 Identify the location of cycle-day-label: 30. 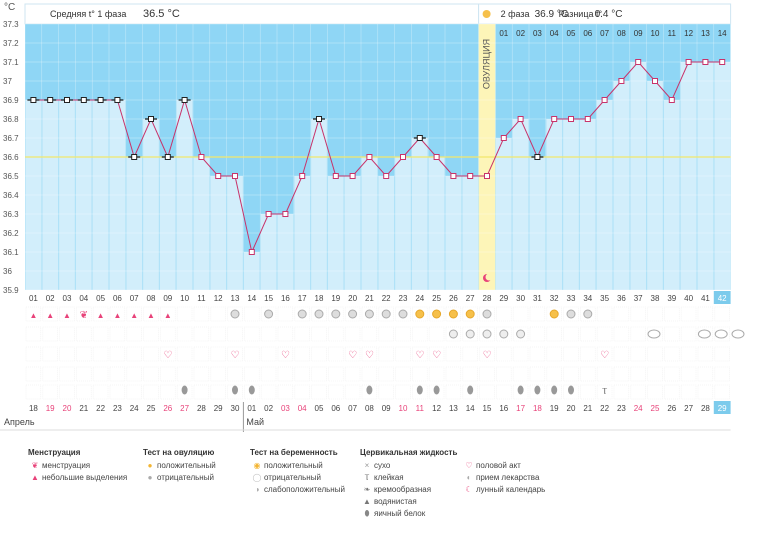
(520, 298).